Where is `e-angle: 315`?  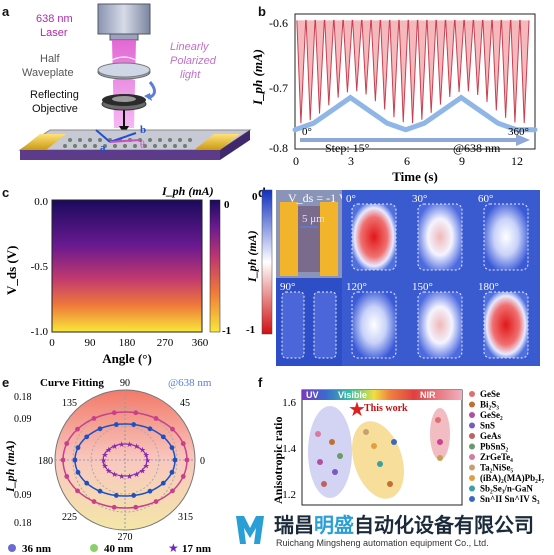
e-angle: 315 is located at coordinates (185, 517).